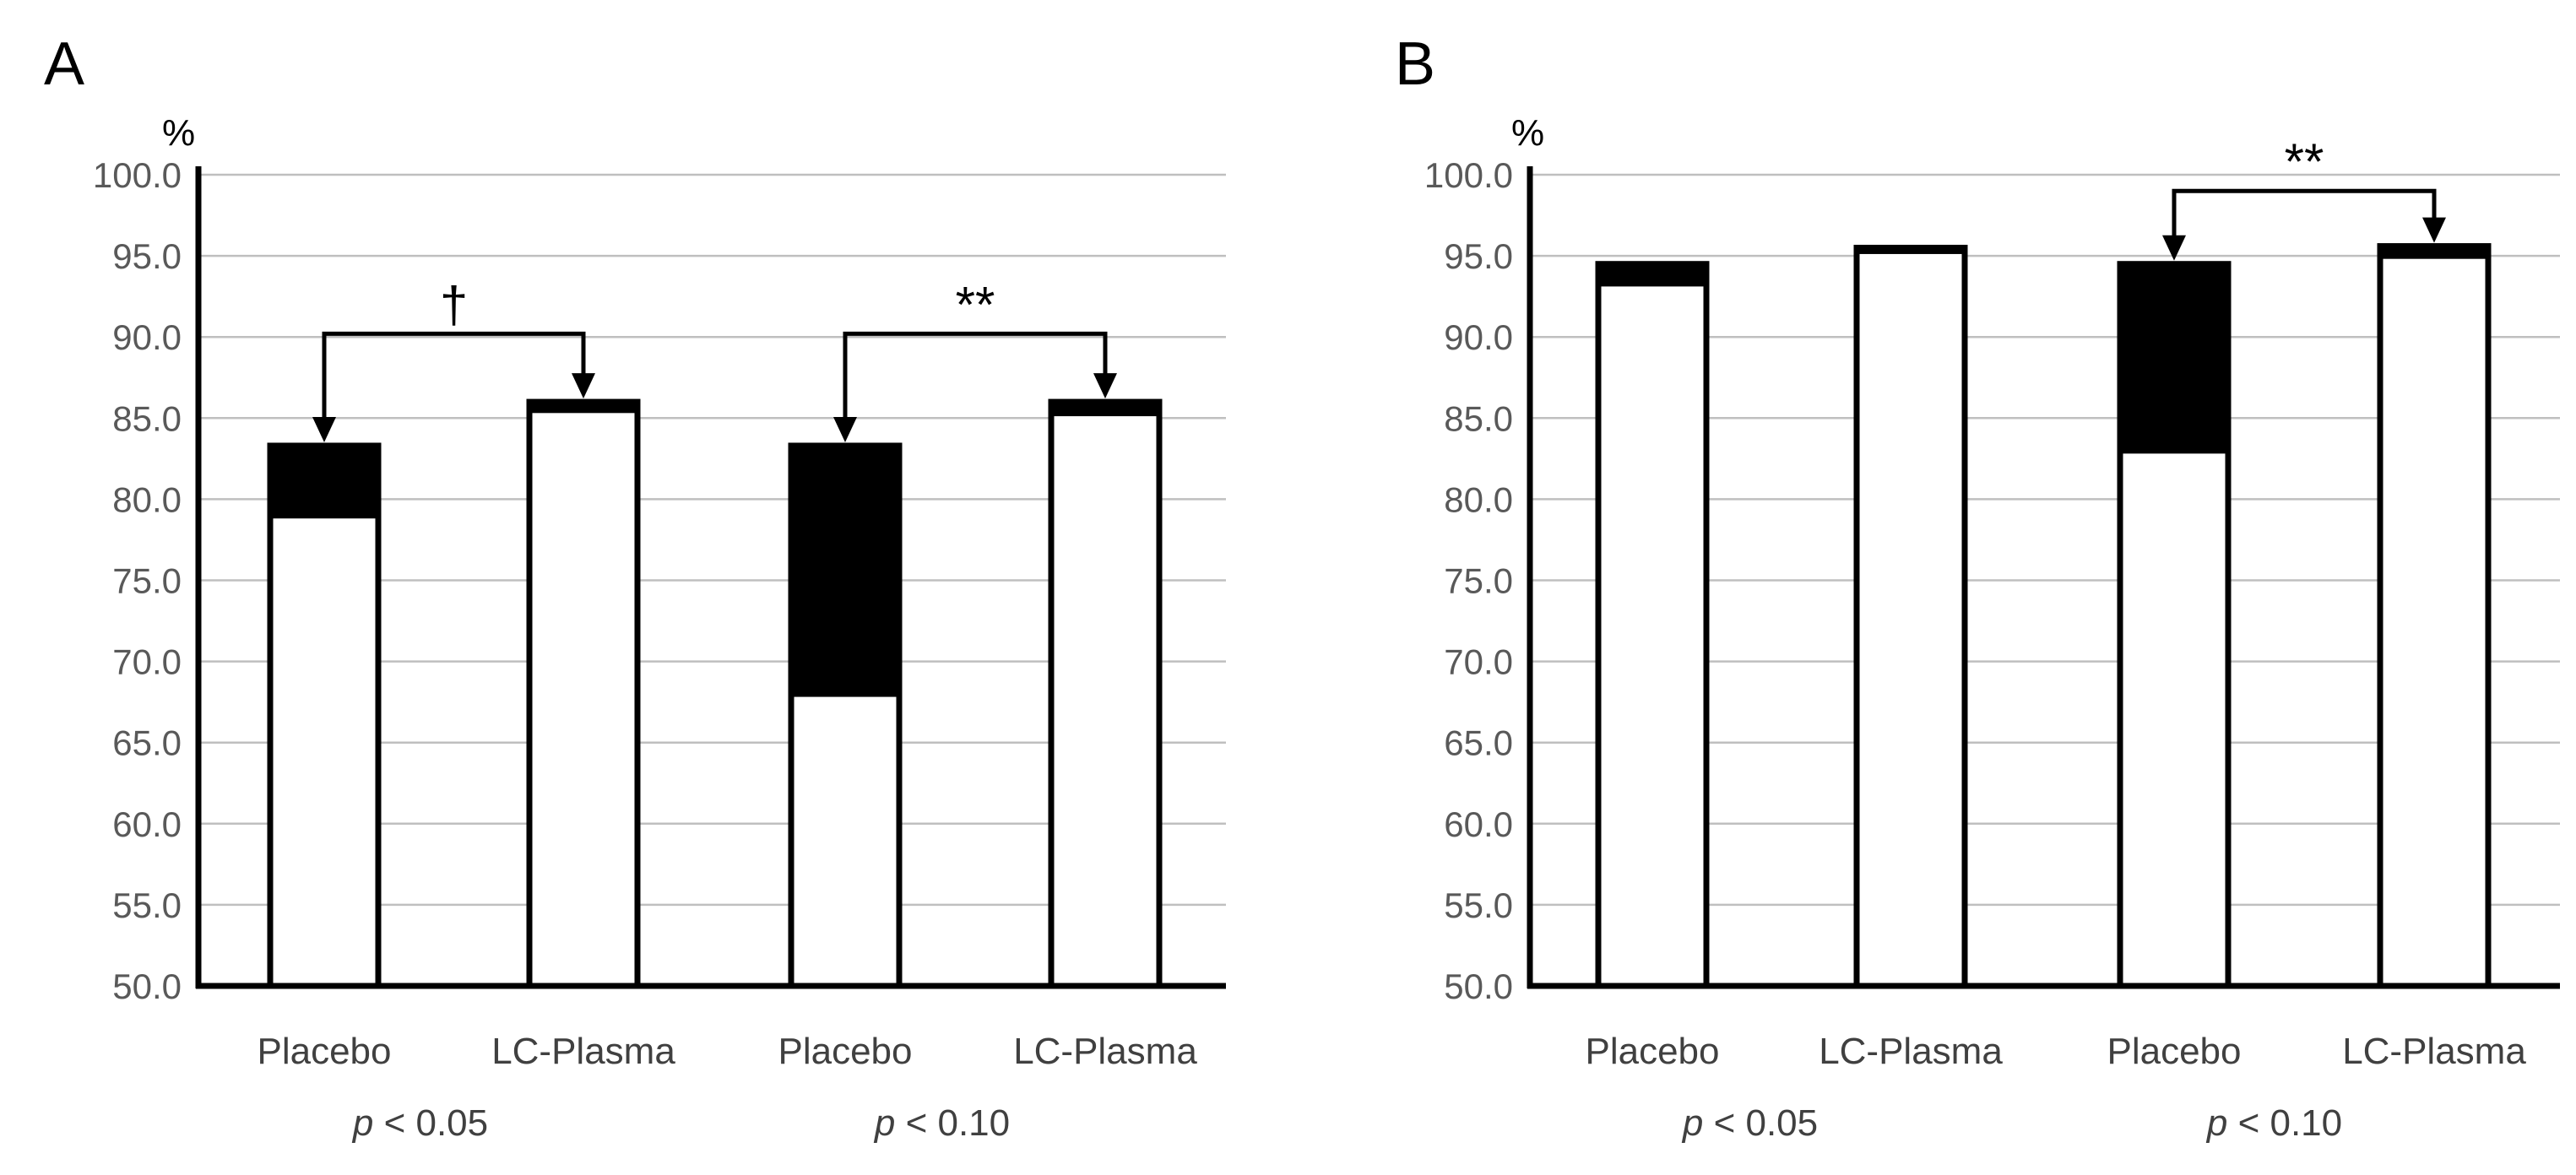 The height and width of the screenshot is (1175, 2576). I want to click on panel-a-letter: A, so click(64, 64).